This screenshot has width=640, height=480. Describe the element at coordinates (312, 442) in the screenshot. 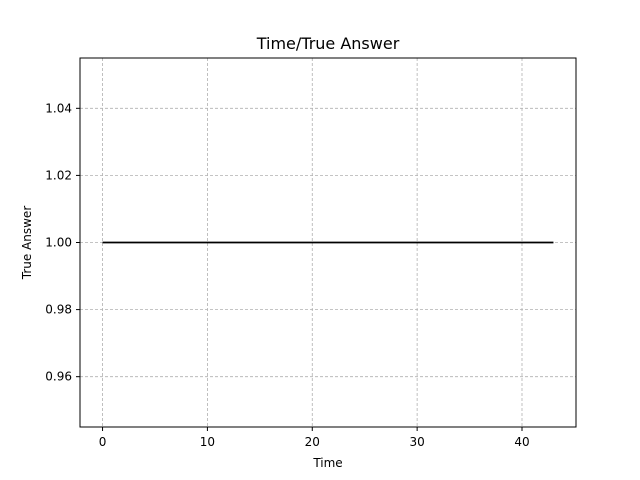

I see `x-tick-label: 20` at that location.